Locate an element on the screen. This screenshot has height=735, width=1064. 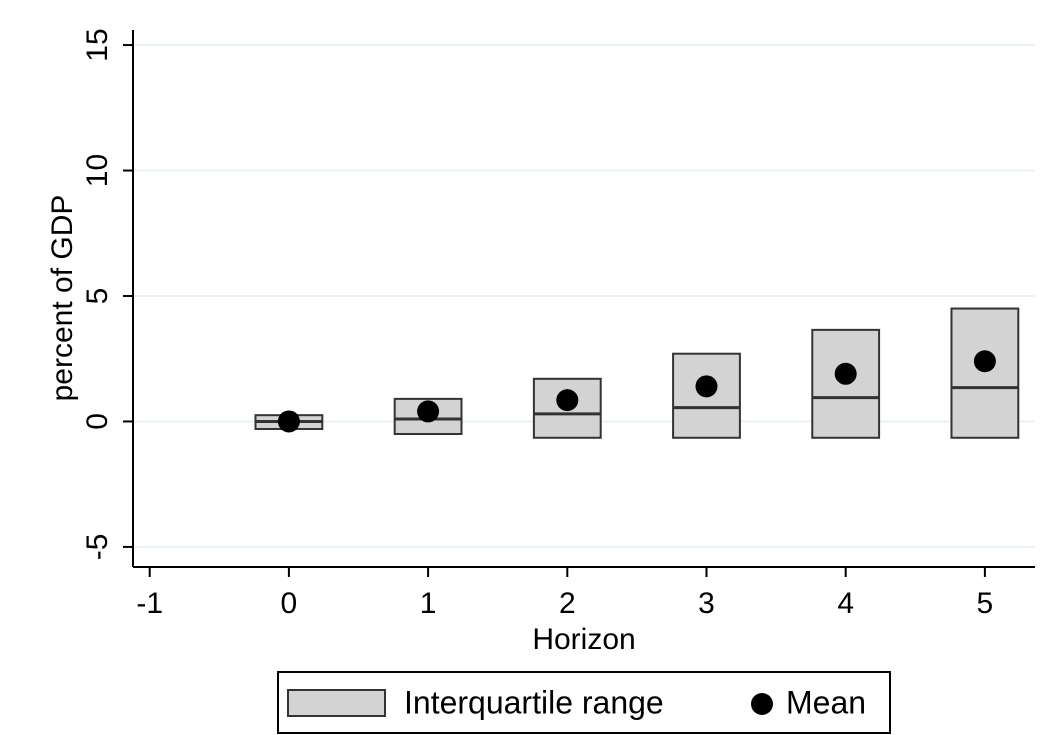
y-axis-title: percent of GDP is located at coordinates (62, 298).